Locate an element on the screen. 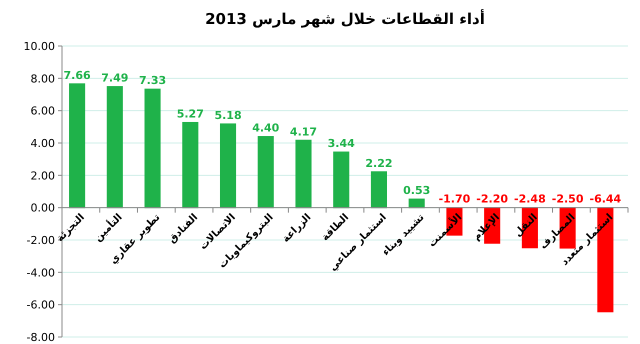 Image resolution: width=640 pixels, height=344 pixels. y-tick-label: -8.00 is located at coordinates (40, 337).